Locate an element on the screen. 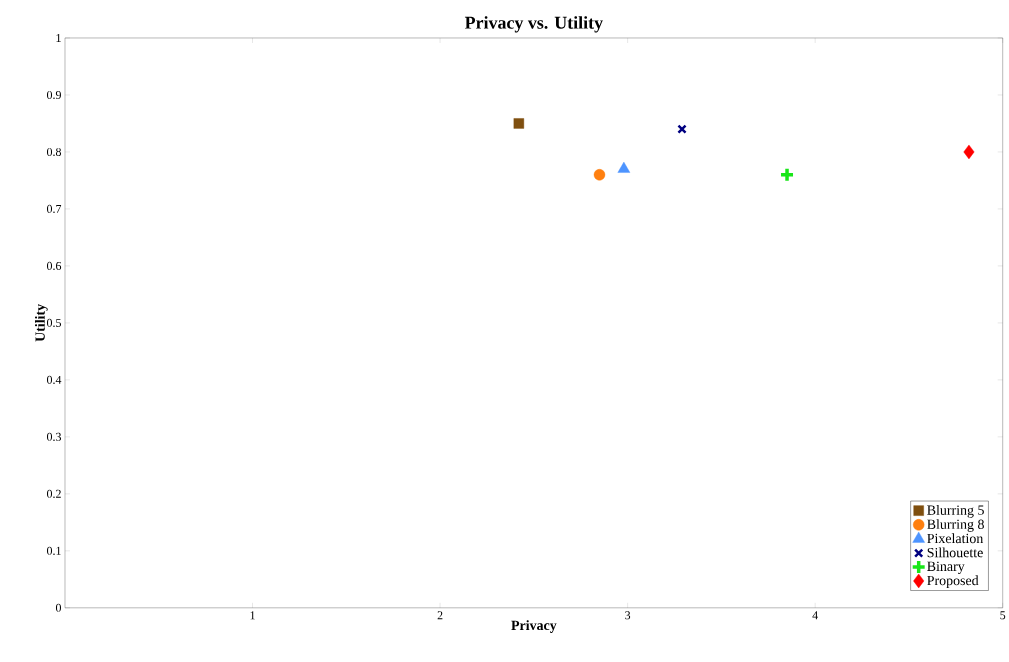 The image size is (1009, 662). legend-label: Pixelation is located at coordinates (955, 538).